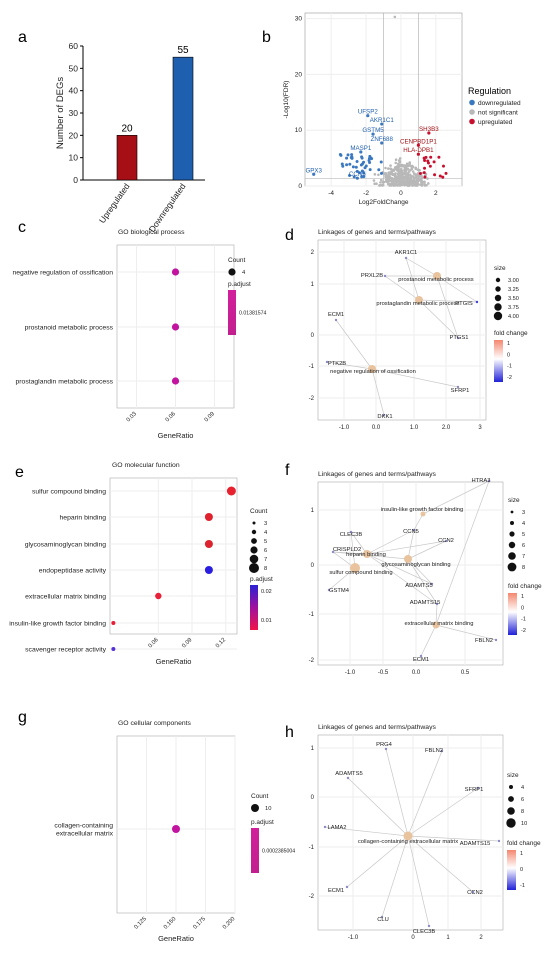 The image size is (550, 956). I want to click on y-tick-label: 0, so click(313, 798).